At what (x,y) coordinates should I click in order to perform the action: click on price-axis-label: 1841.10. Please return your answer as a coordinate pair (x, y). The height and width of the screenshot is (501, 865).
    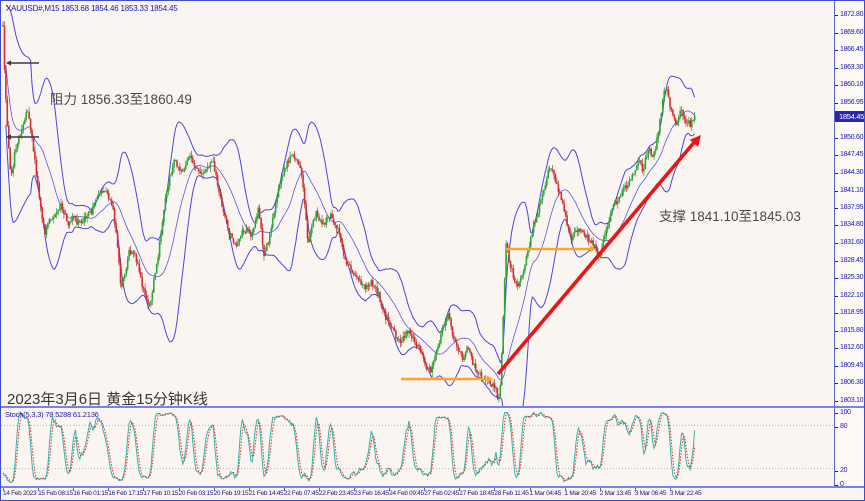
    Looking at the image, I should click on (849, 190).